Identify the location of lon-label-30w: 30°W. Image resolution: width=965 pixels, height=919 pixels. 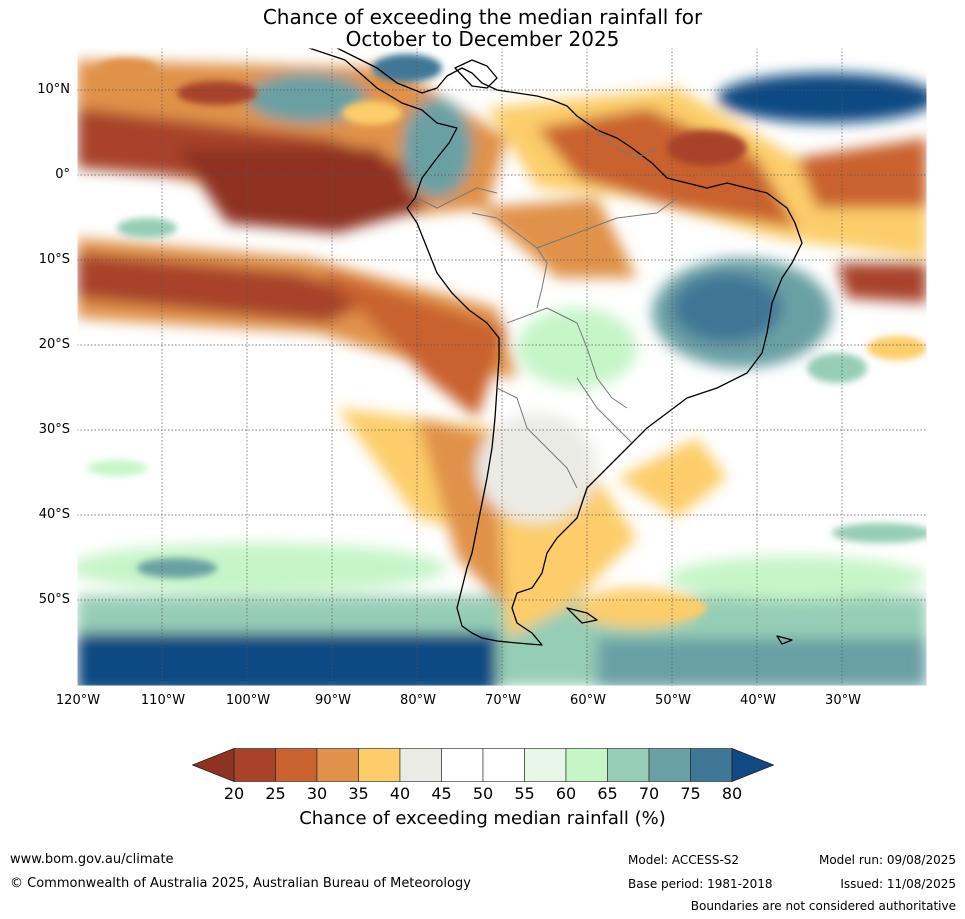
(843, 700).